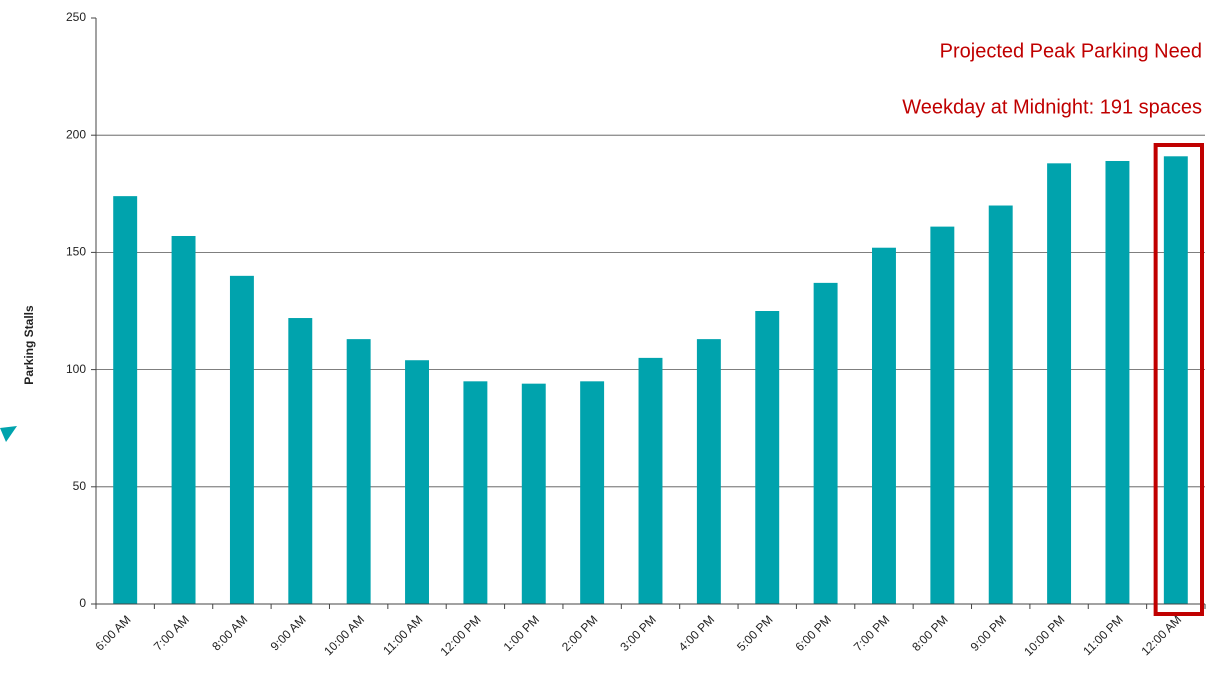 This screenshot has height=677, width=1209. Describe the element at coordinates (813, 633) in the screenshot. I see `x-tick-label: 6:00 PM` at that location.